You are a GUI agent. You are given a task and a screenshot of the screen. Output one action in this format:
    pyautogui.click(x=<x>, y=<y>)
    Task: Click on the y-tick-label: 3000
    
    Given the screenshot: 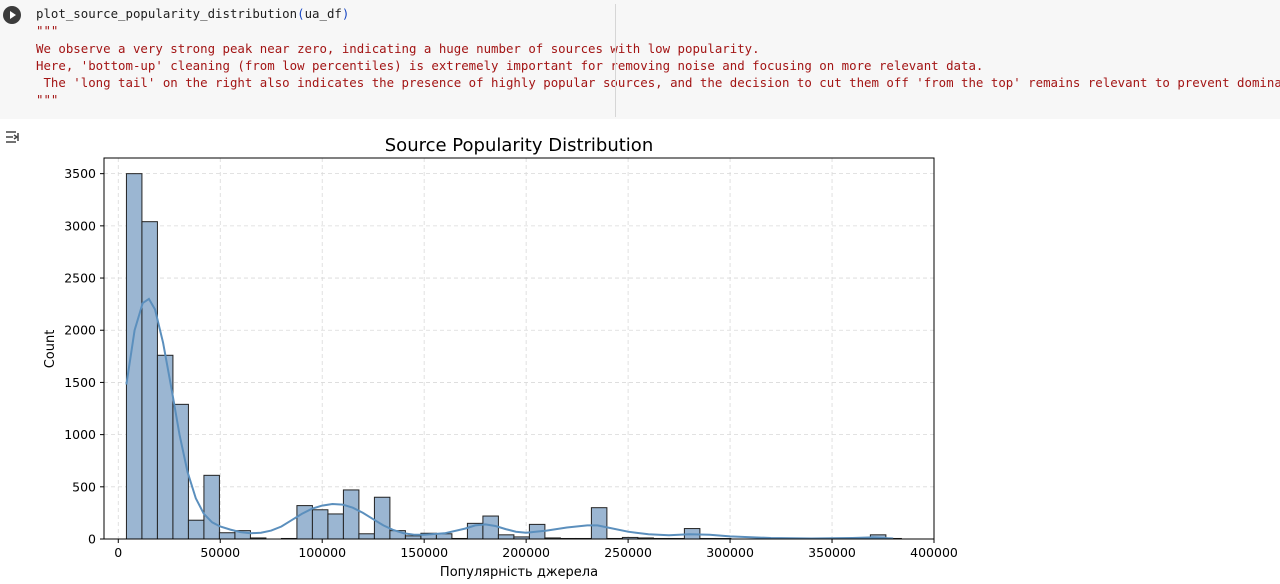 What is the action you would take?
    pyautogui.click(x=80, y=225)
    